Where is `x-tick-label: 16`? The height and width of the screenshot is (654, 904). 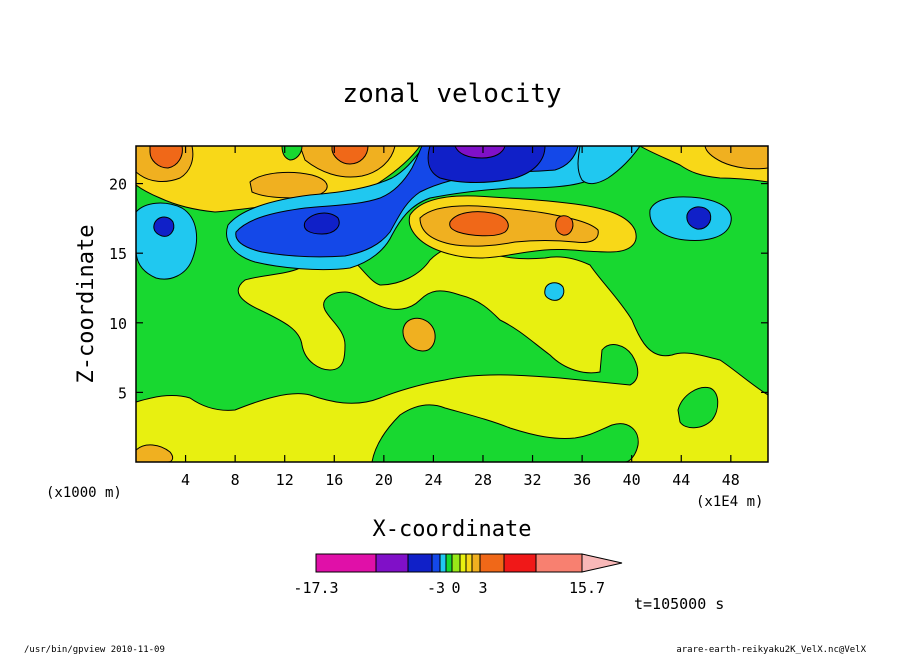 x-tick-label: 16 is located at coordinates (334, 480).